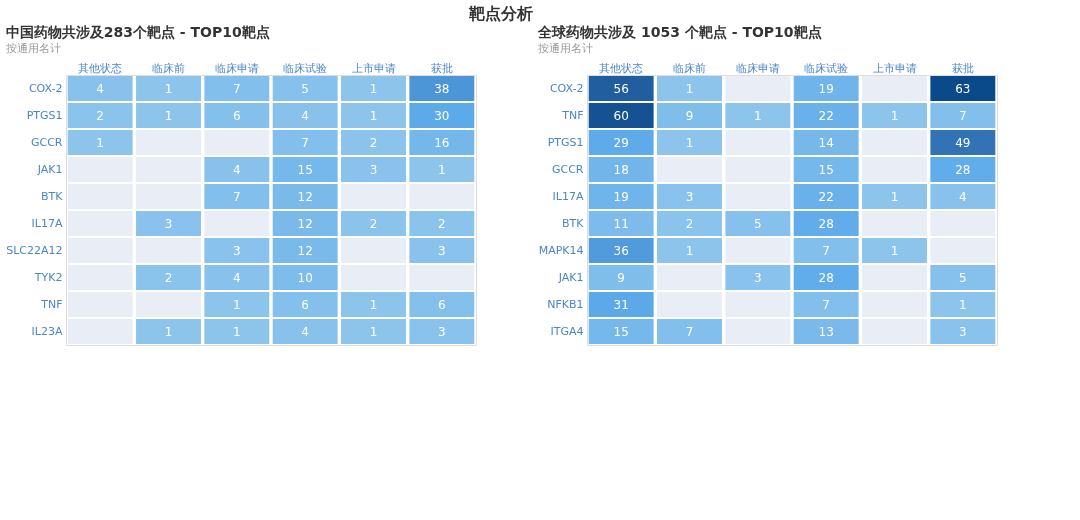  What do you see at coordinates (442, 115) in the screenshot?
I see `data-label: 30` at bounding box center [442, 115].